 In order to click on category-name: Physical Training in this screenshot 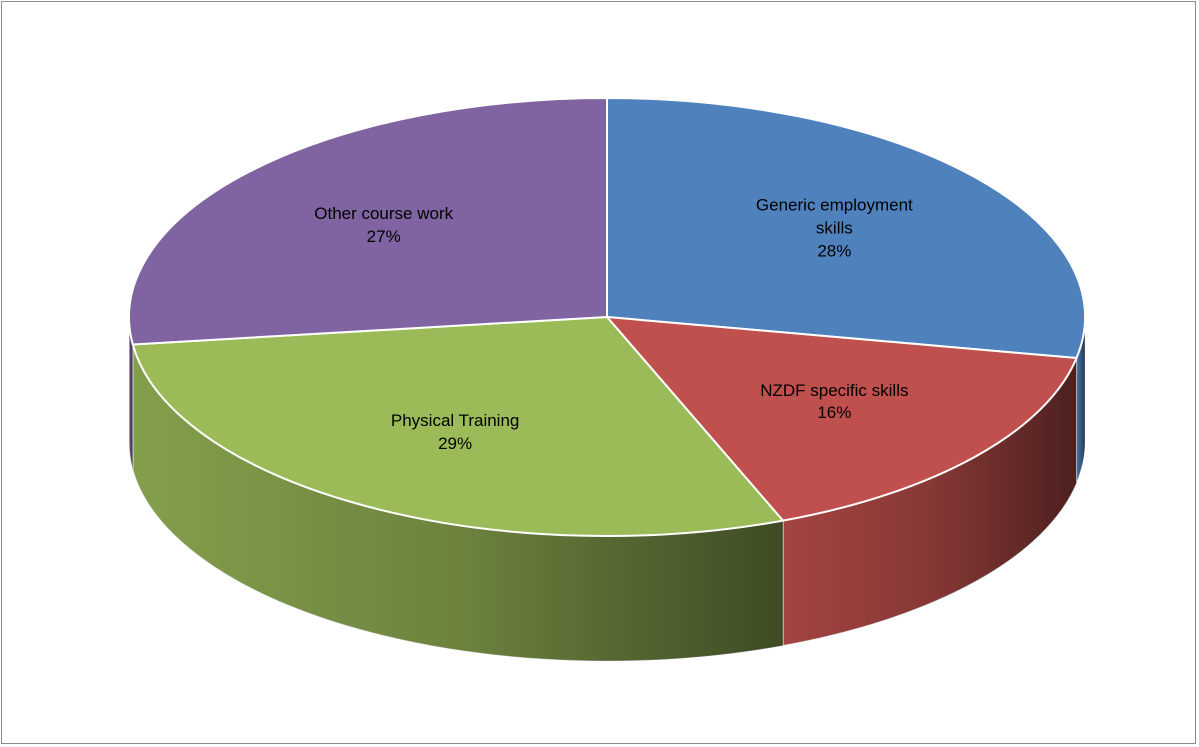, I will do `click(455, 420)`.